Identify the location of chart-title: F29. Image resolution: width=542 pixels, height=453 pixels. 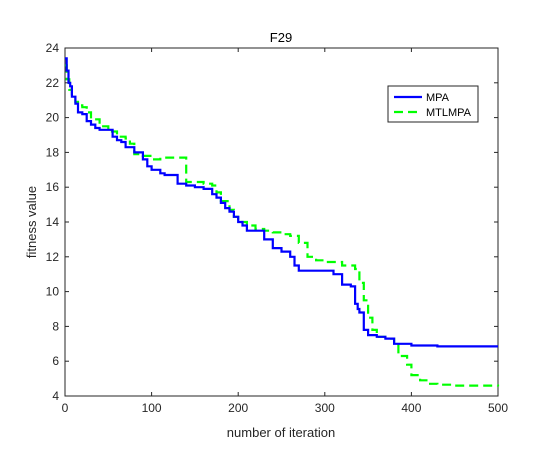
(281, 37).